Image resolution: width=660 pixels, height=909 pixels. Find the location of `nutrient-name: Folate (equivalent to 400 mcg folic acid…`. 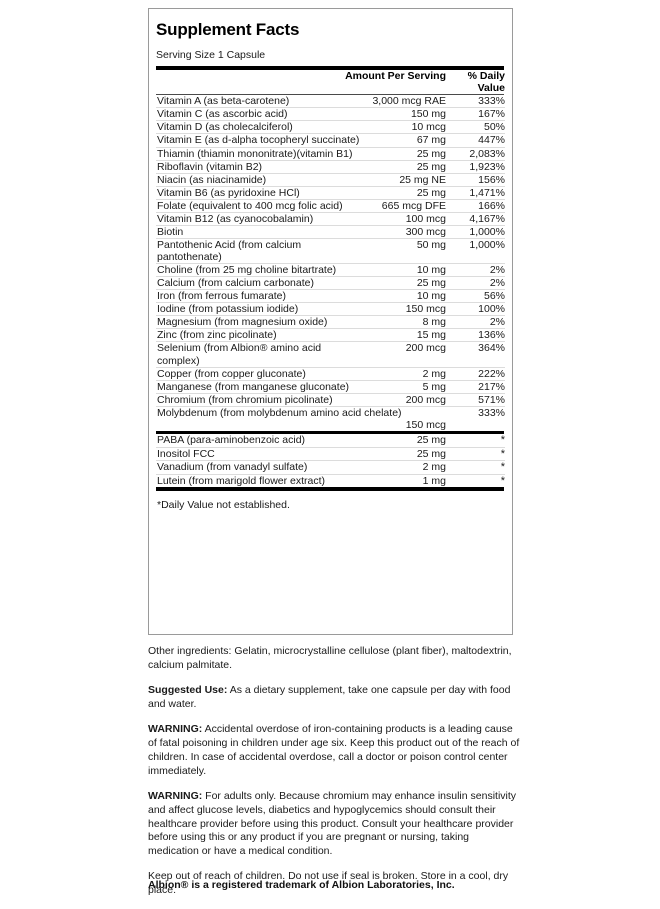

nutrient-name: Folate (equivalent to 400 mcg folic acid… is located at coordinates (259, 205).